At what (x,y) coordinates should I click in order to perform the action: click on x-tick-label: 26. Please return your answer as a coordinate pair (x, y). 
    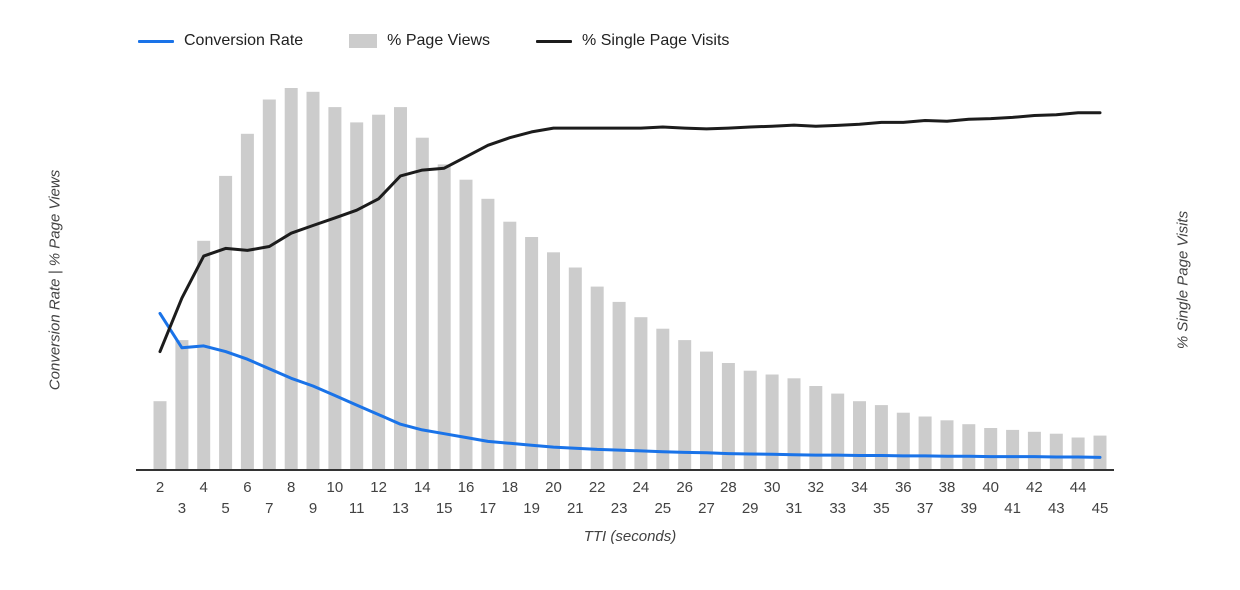
    Looking at the image, I should click on (684, 487).